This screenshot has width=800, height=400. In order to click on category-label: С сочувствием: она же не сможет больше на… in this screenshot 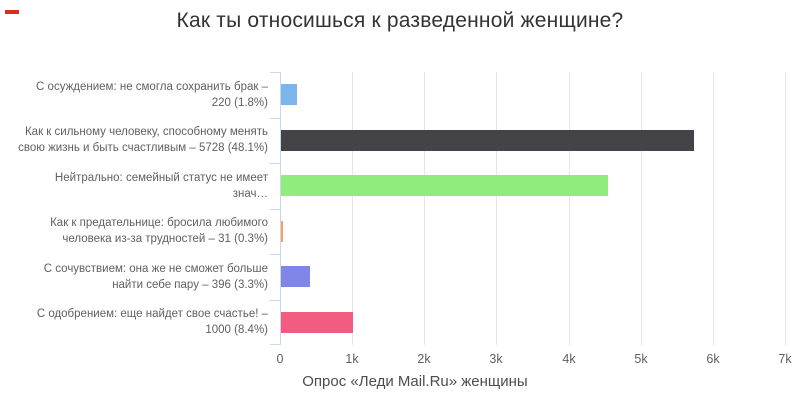, I will do `click(143, 277)`.